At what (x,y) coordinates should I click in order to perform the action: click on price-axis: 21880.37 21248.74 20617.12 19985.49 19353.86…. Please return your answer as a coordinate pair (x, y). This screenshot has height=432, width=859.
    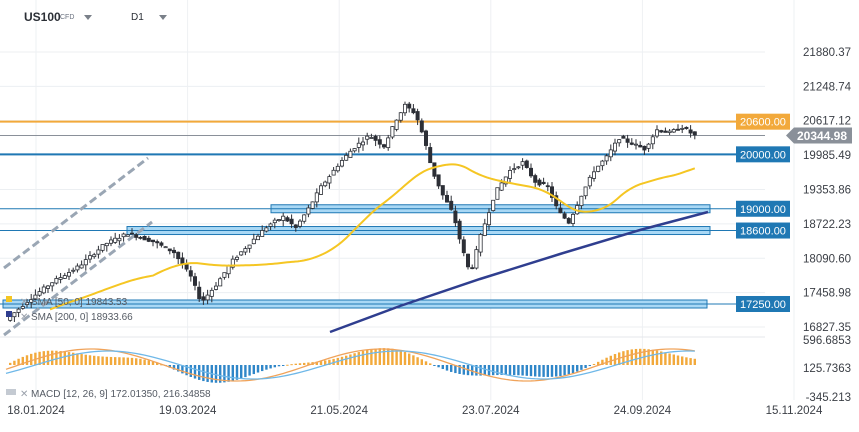
    Looking at the image, I should click on (827, 225).